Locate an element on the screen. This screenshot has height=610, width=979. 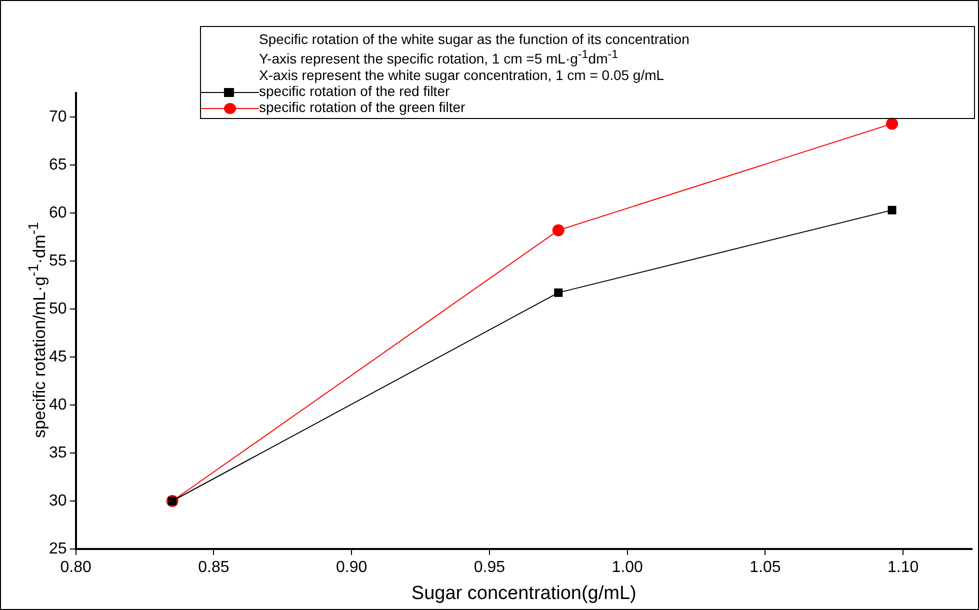
y-tick-label: 25 is located at coordinates (58, 549).